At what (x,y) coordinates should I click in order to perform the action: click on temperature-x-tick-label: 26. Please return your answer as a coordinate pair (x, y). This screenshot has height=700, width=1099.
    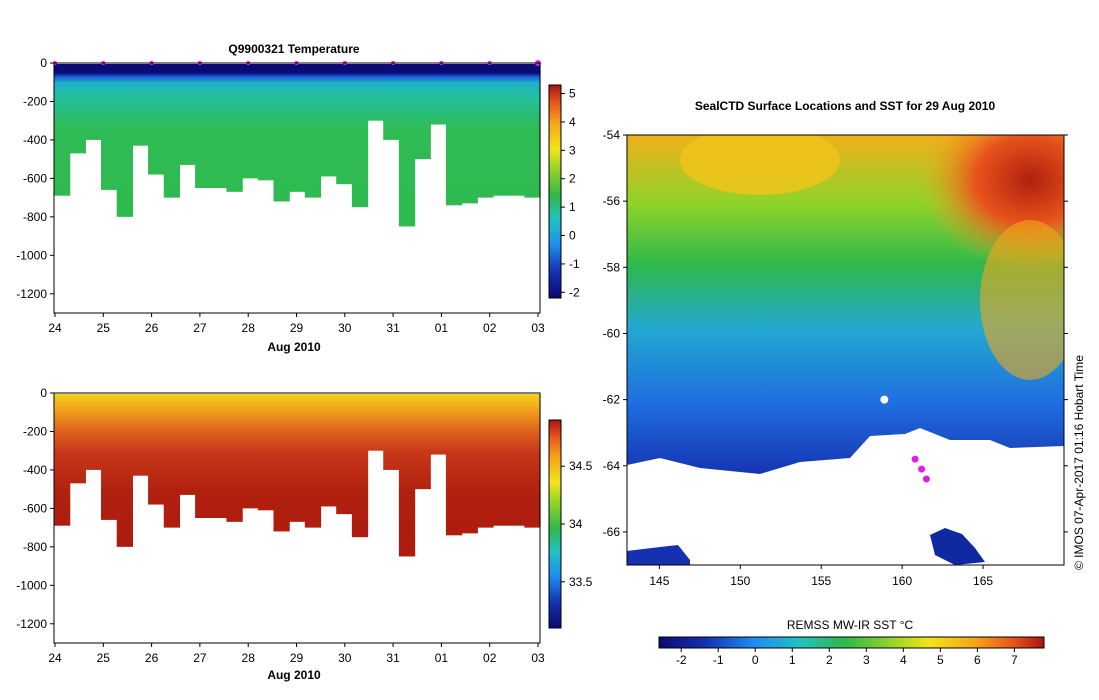
    Looking at the image, I should click on (152, 328).